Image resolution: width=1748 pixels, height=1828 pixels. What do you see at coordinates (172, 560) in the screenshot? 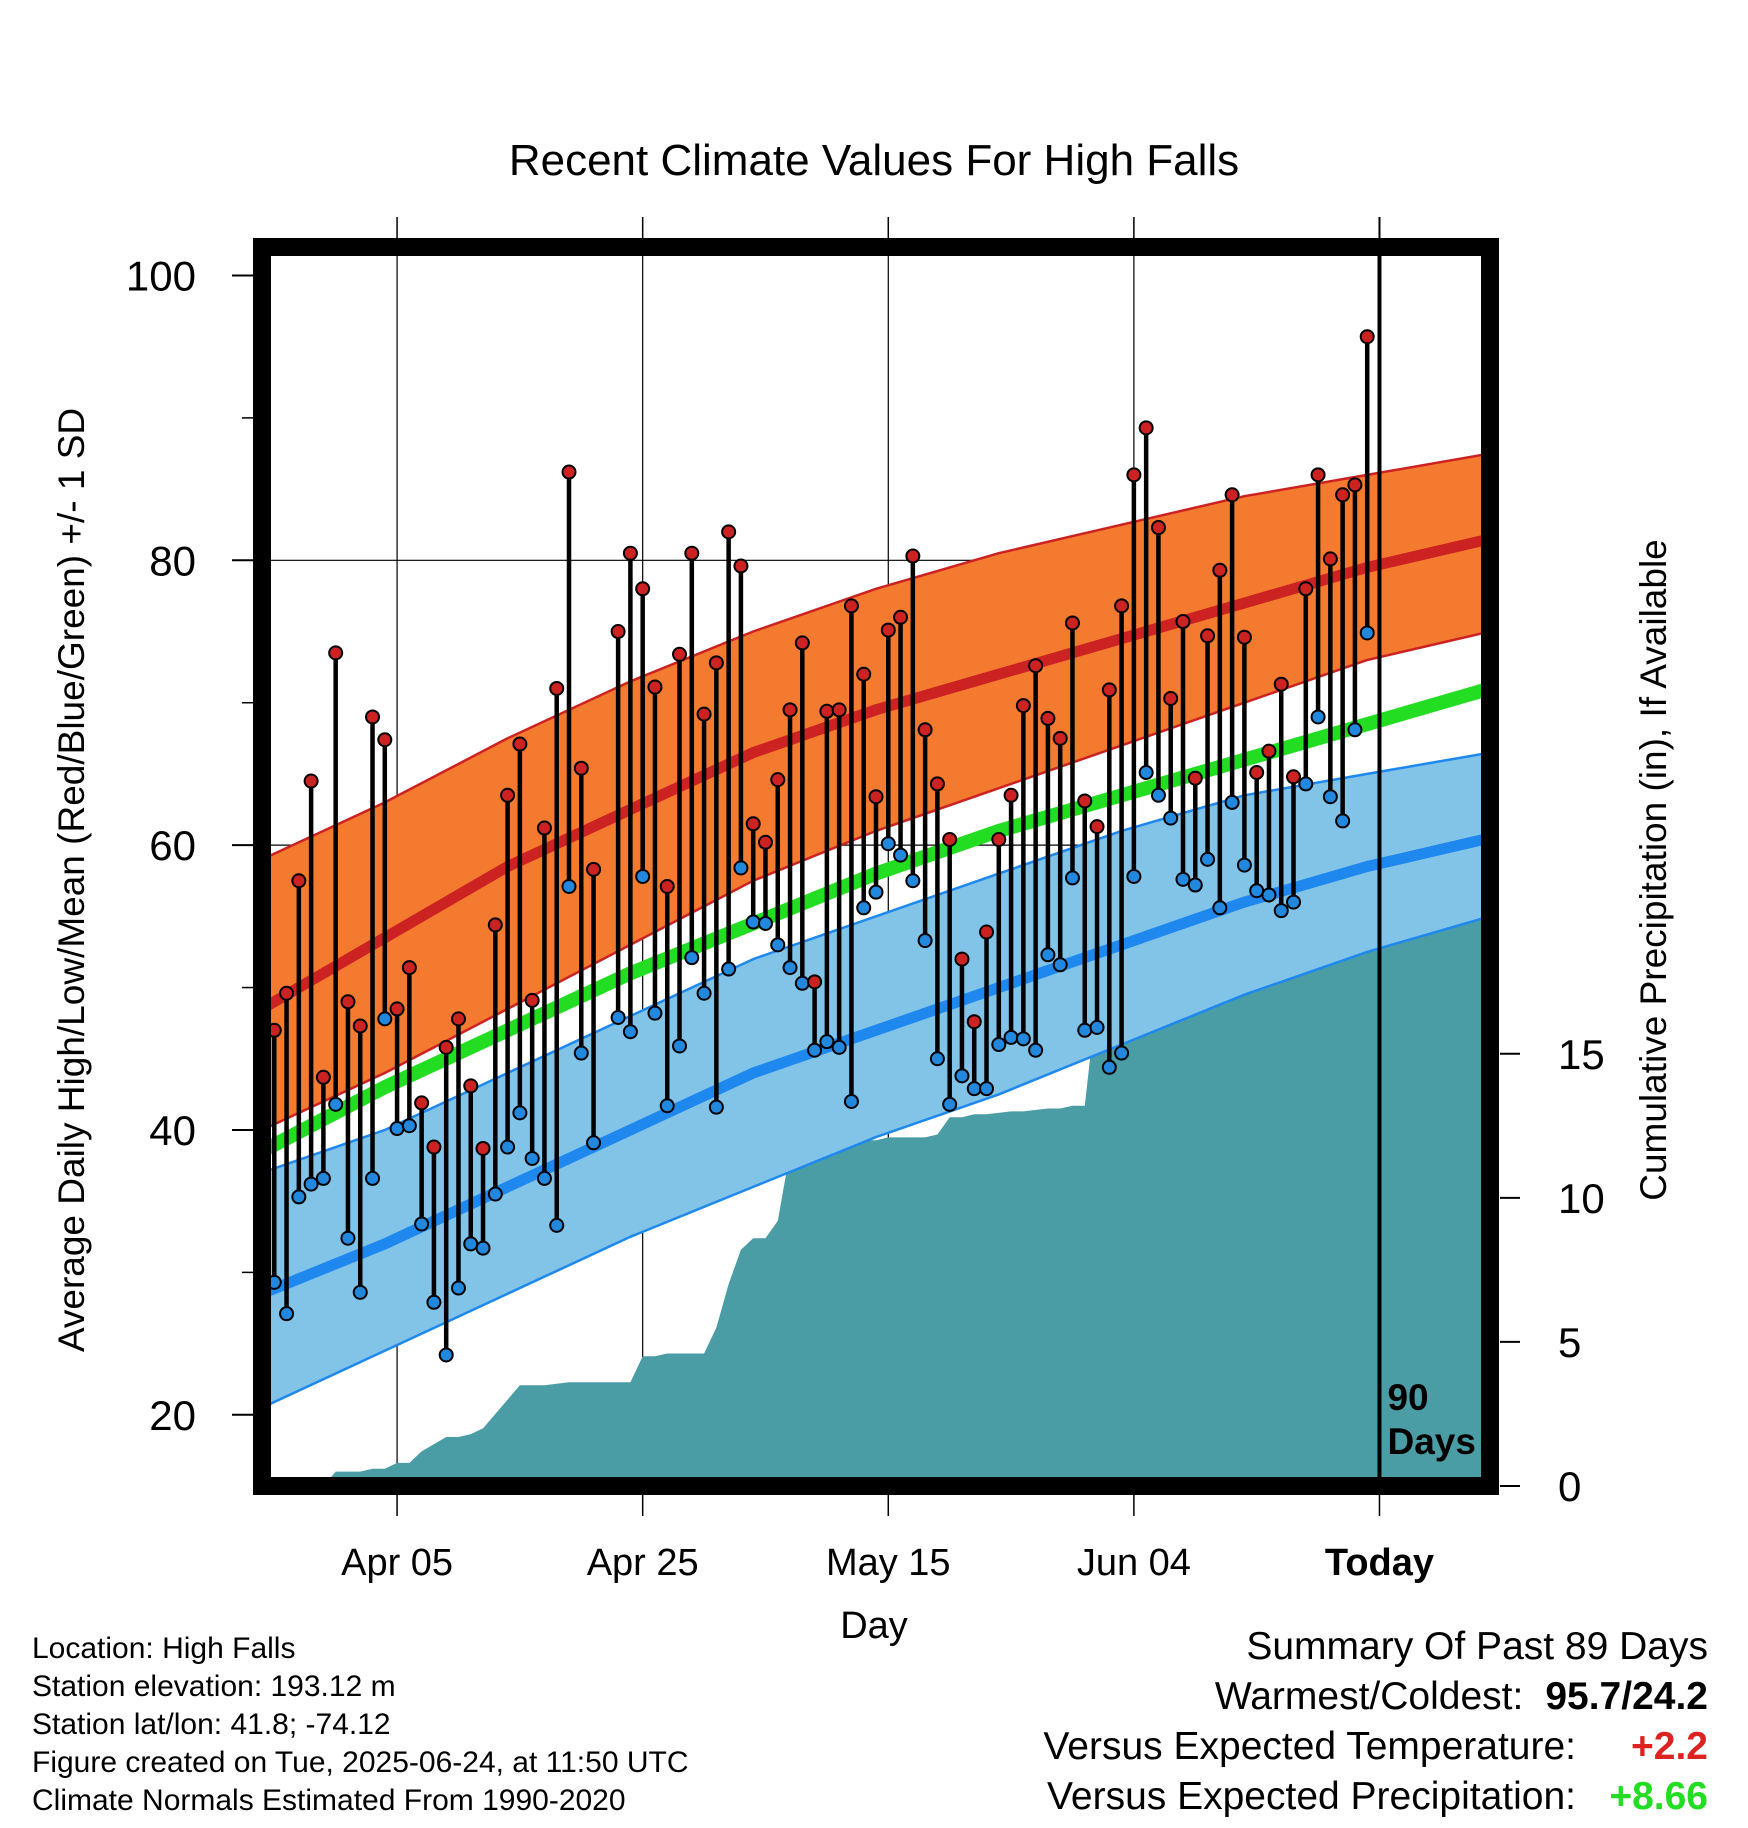
I see `y-tick-label: 80` at bounding box center [172, 560].